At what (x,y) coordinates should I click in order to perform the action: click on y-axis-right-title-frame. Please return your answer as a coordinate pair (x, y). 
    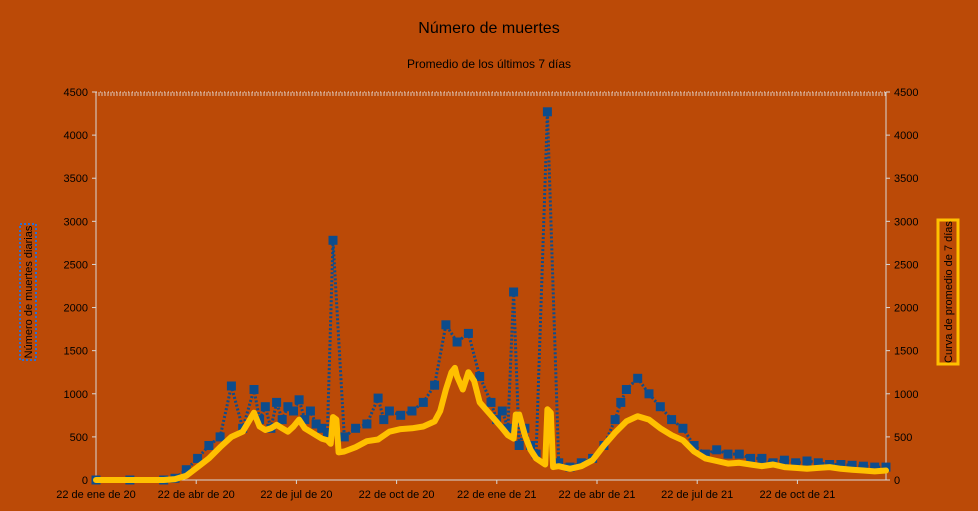
    Looking at the image, I should click on (948, 292).